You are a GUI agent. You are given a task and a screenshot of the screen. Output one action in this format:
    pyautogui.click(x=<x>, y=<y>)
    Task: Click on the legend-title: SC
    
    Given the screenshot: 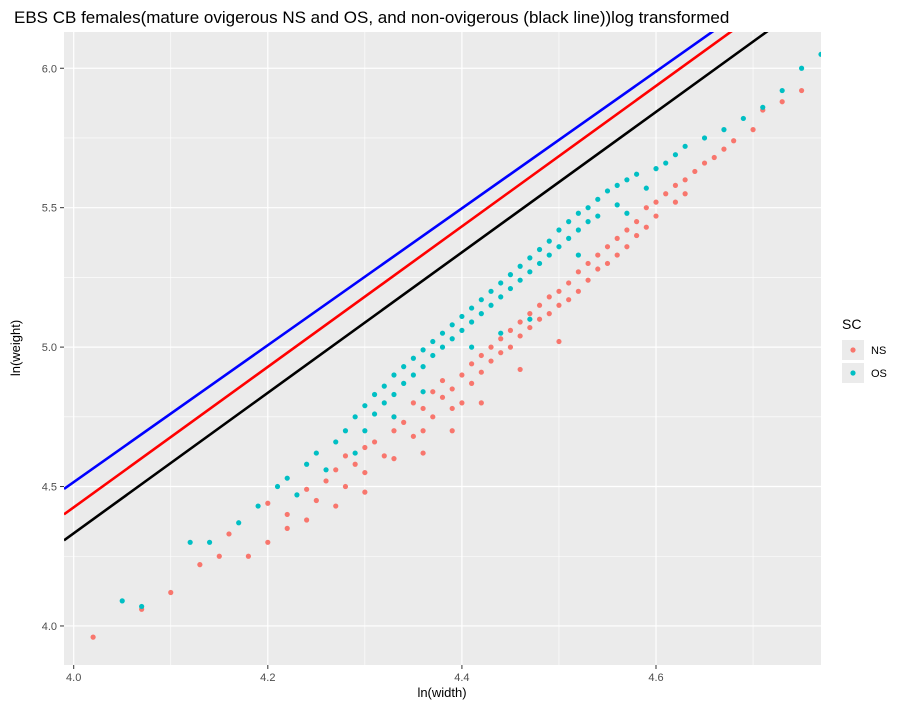 What is the action you would take?
    pyautogui.click(x=851, y=324)
    